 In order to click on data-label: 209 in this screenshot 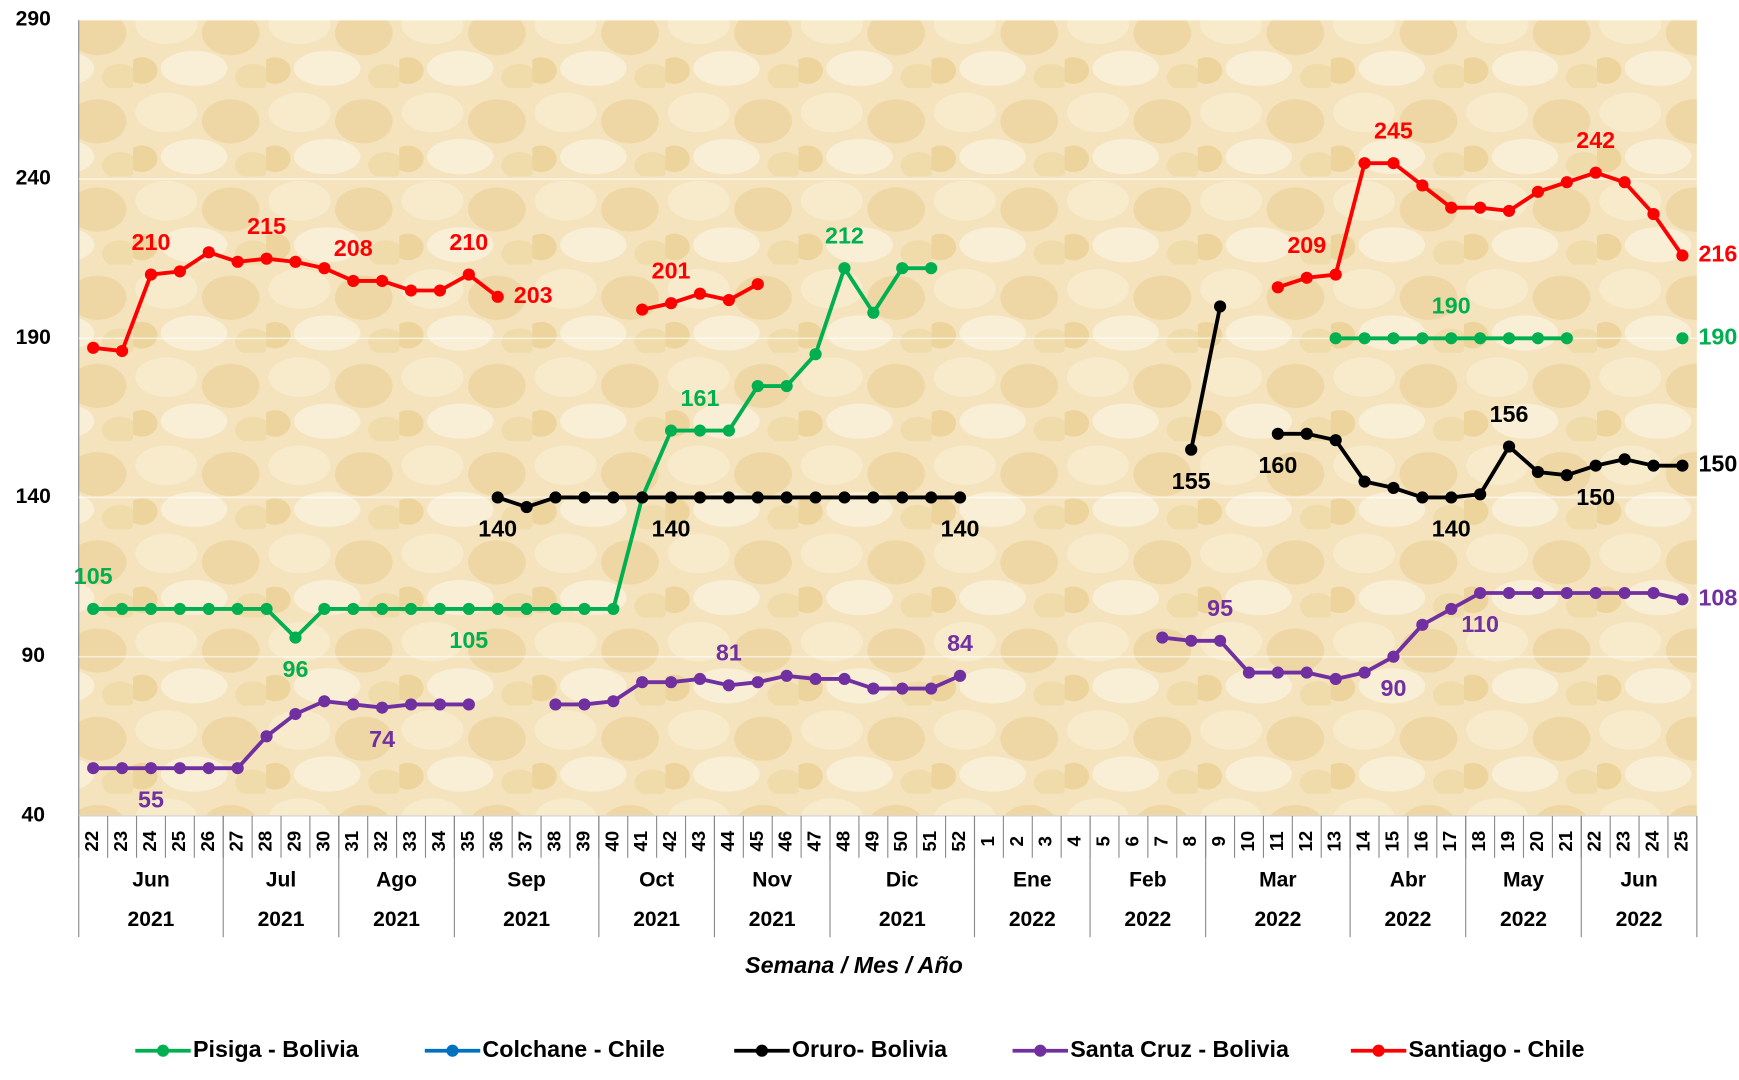, I will do `click(1306, 245)`.